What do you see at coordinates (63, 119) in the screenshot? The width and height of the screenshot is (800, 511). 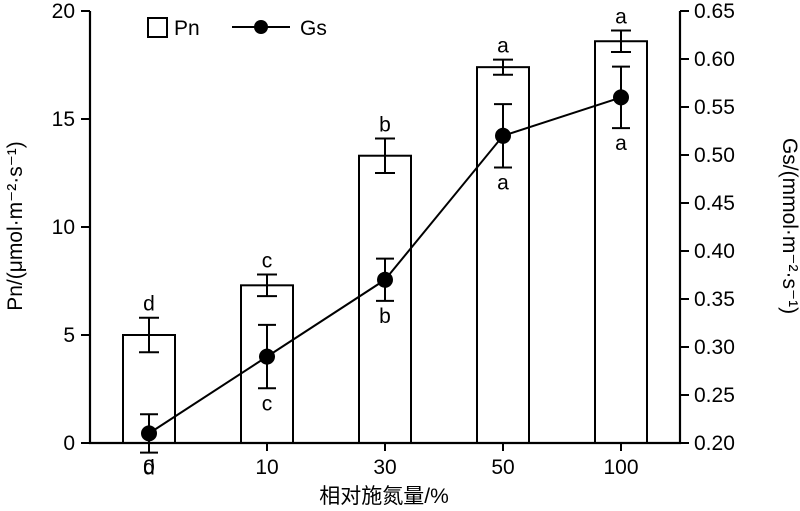 I see `left-tick-label: 15` at bounding box center [63, 119].